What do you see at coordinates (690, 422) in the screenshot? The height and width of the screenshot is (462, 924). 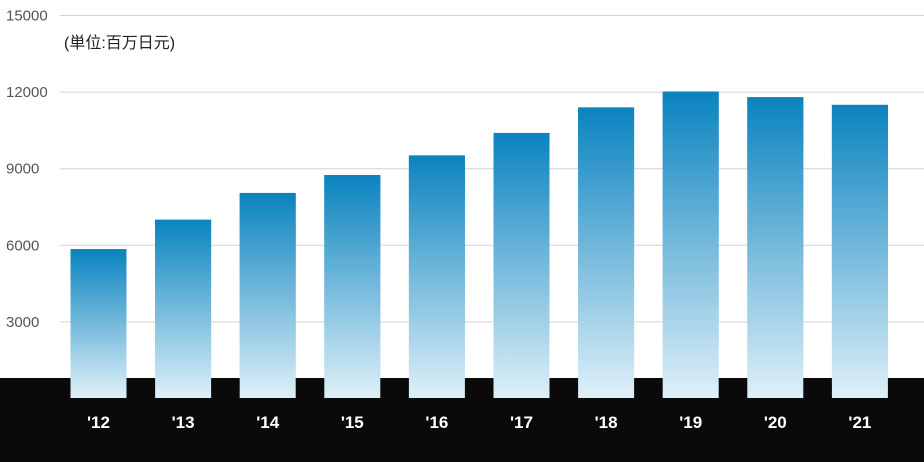 I see `x-category-label: '19` at bounding box center [690, 422].